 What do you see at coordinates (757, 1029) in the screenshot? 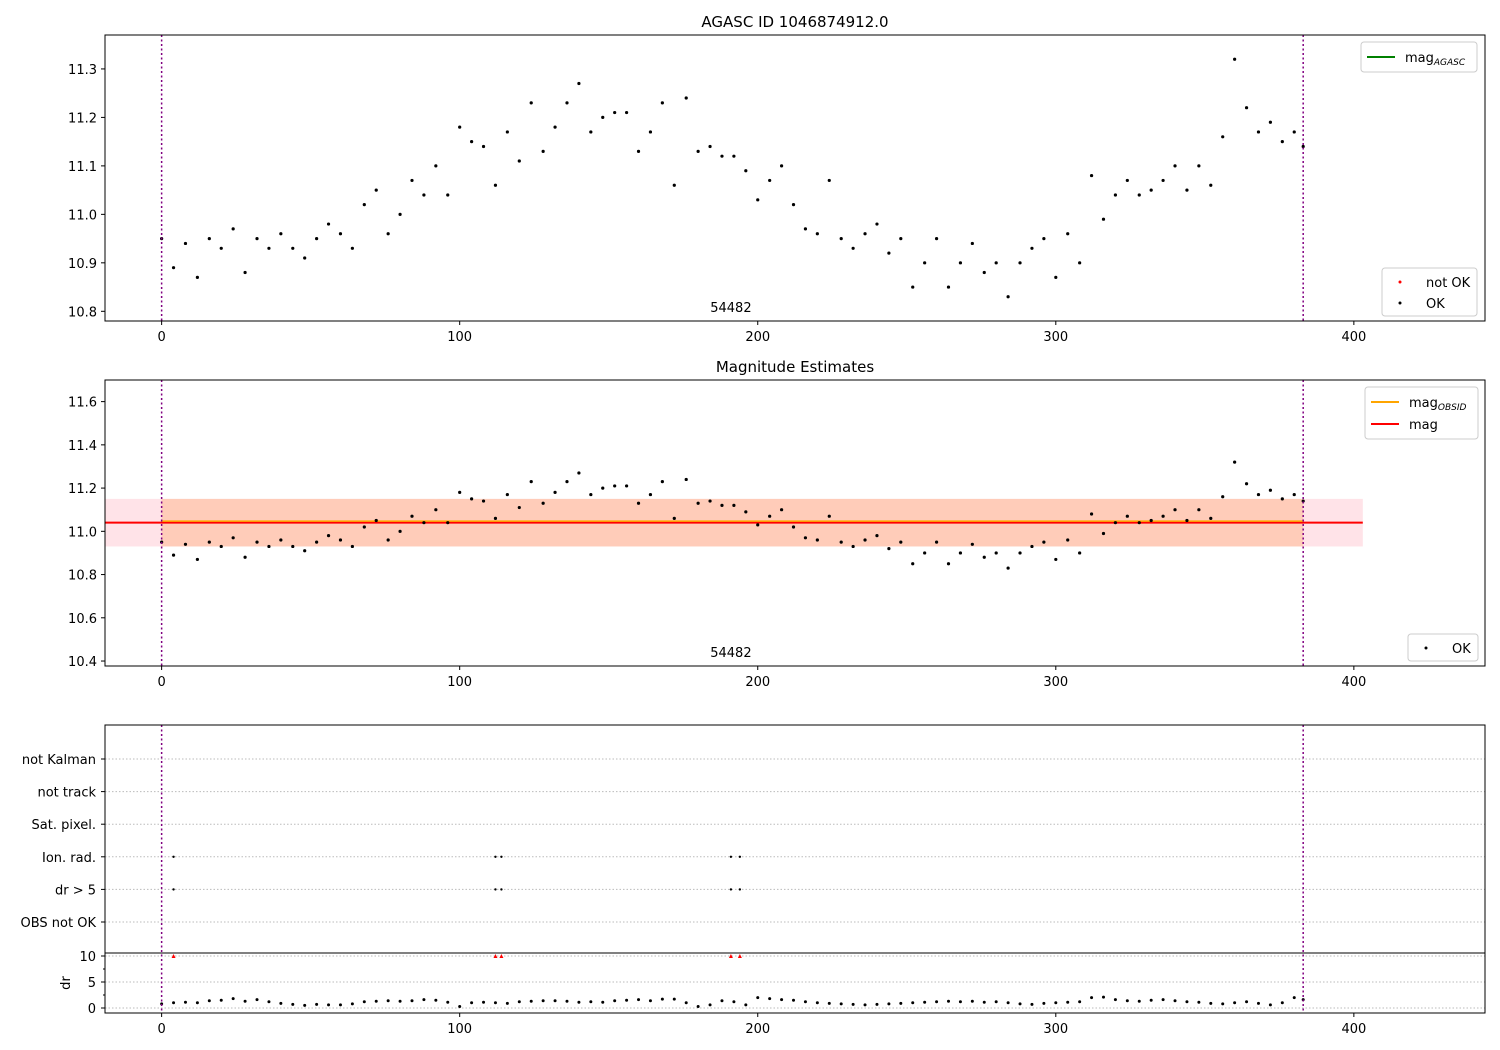
I see `x-tick-label: 200` at bounding box center [757, 1029].